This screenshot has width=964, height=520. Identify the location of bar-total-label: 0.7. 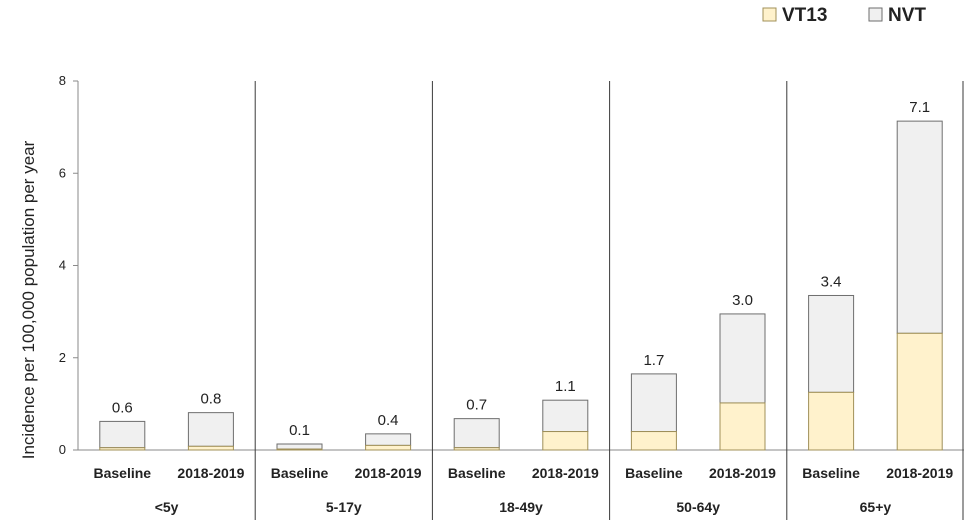
(476, 405).